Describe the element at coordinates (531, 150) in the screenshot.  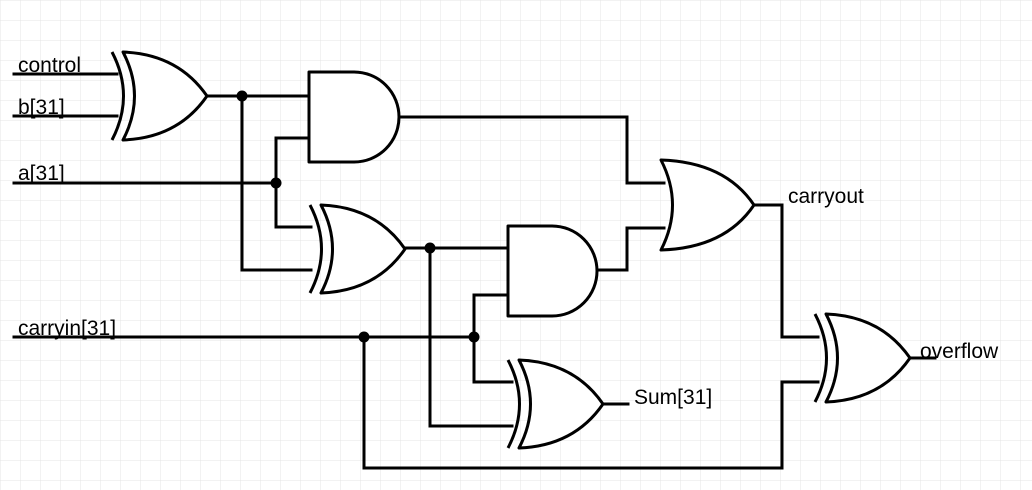
I see `wire-and1-out` at that location.